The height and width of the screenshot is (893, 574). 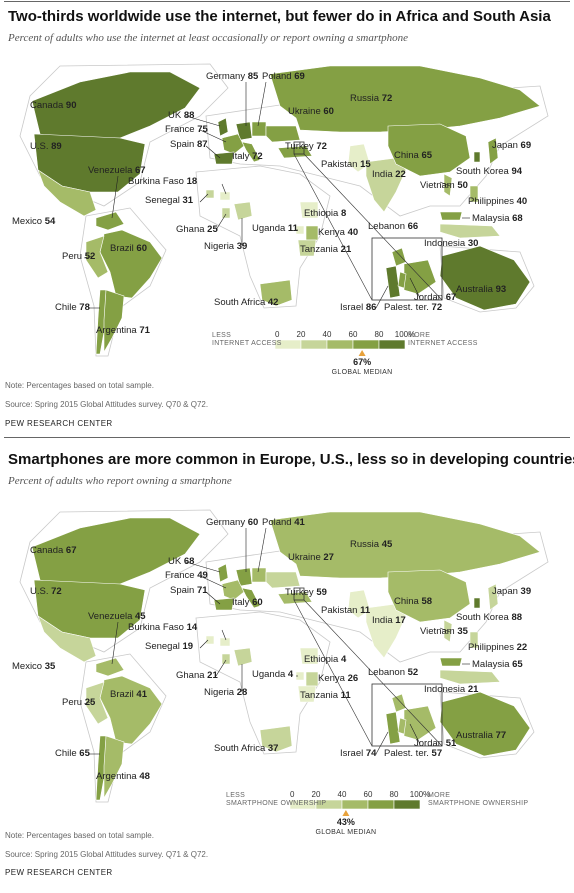 What do you see at coordinates (181, 561) in the screenshot?
I see `label-uk: UK 68` at bounding box center [181, 561].